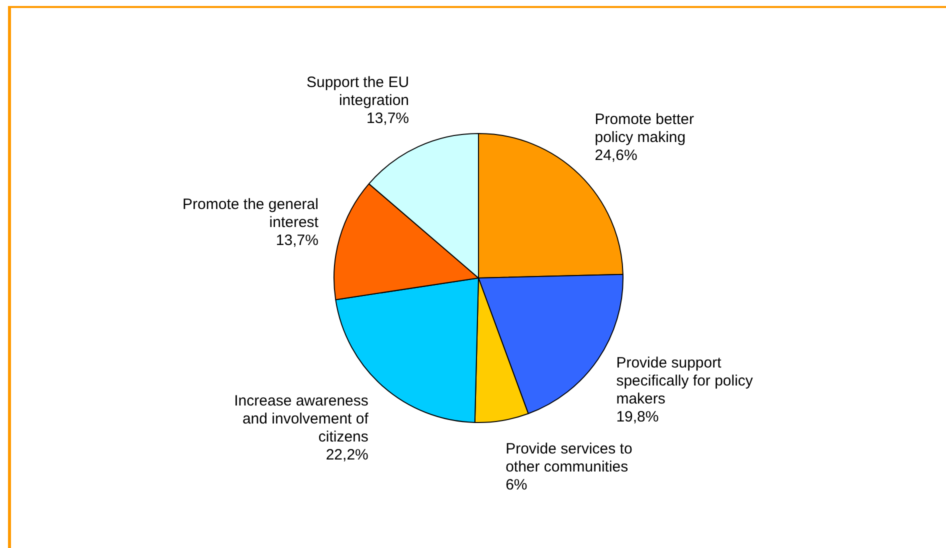  I want to click on slice-label: Provide support specifically for policy makers, so click(685, 381).